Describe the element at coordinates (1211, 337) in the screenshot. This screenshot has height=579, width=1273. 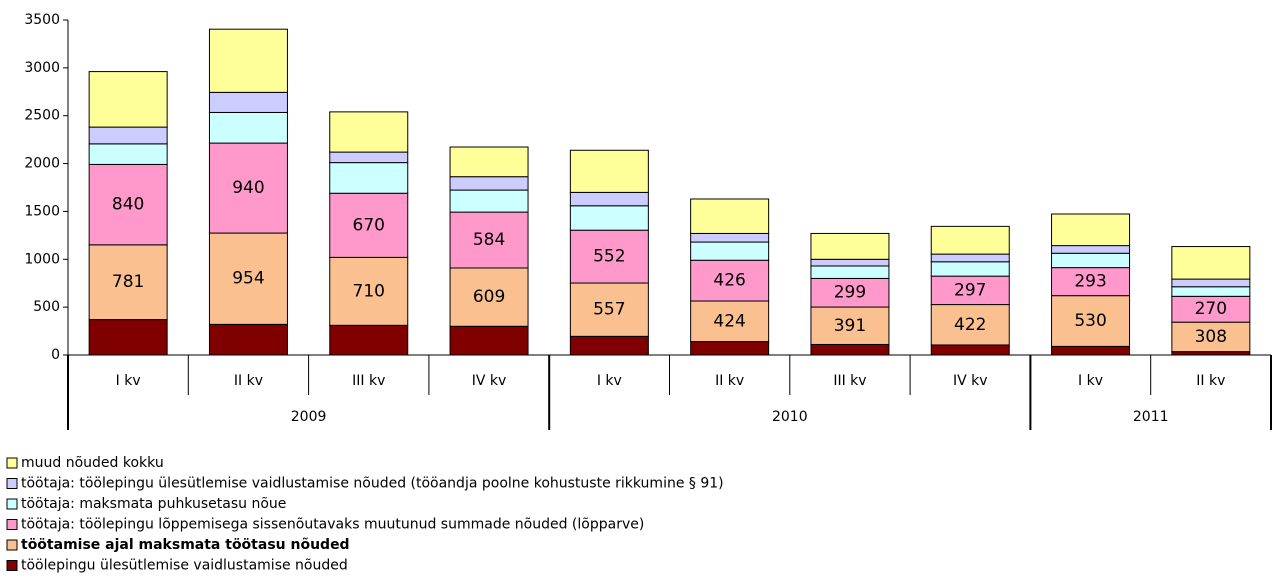
I see `data-label: 308` at that location.